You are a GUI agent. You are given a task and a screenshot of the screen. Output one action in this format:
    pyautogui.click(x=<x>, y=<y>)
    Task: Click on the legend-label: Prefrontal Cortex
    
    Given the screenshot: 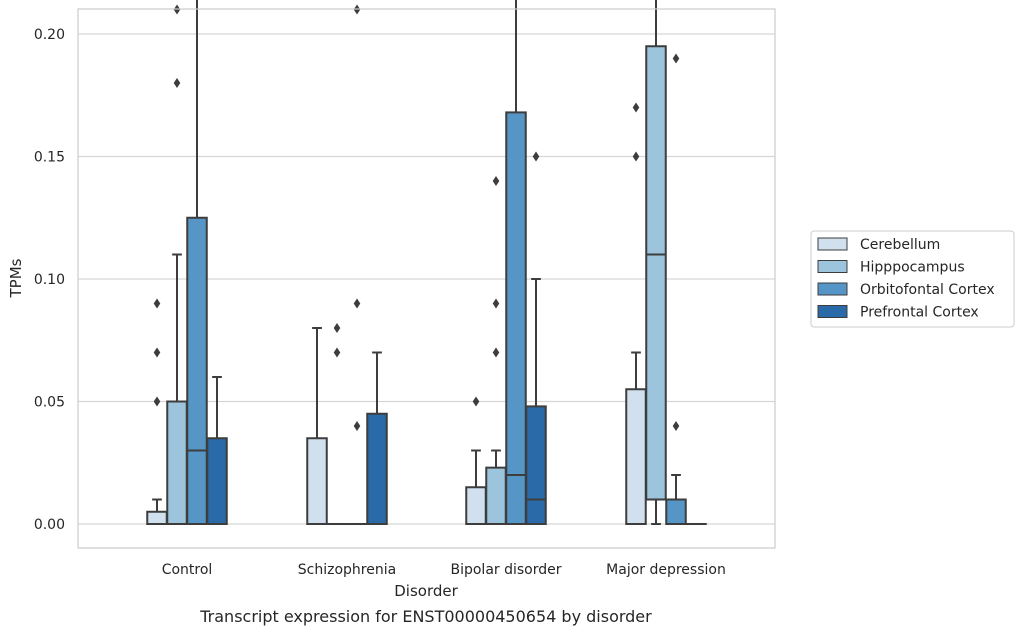 What is the action you would take?
    pyautogui.click(x=919, y=313)
    